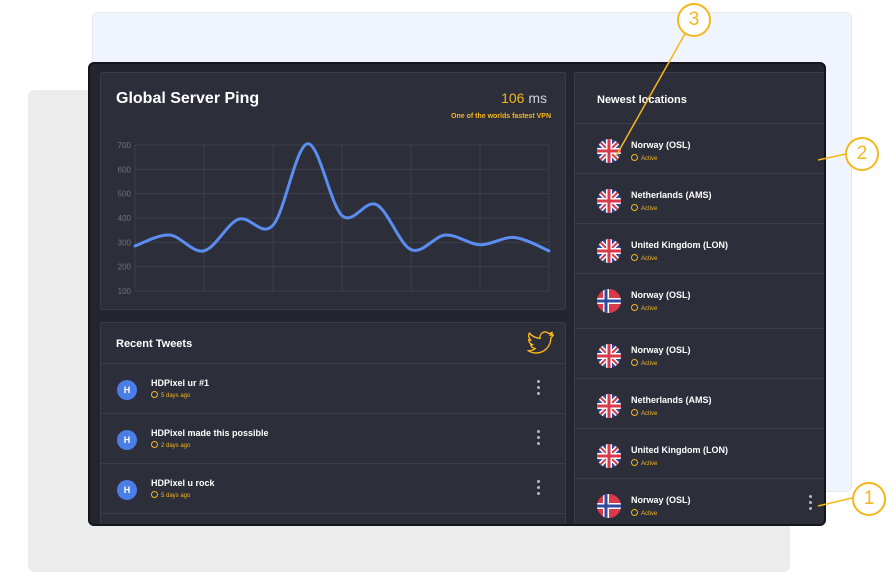 This screenshot has width=890, height=580. Describe the element at coordinates (869, 499) in the screenshot. I see `callout-1: 1` at that location.